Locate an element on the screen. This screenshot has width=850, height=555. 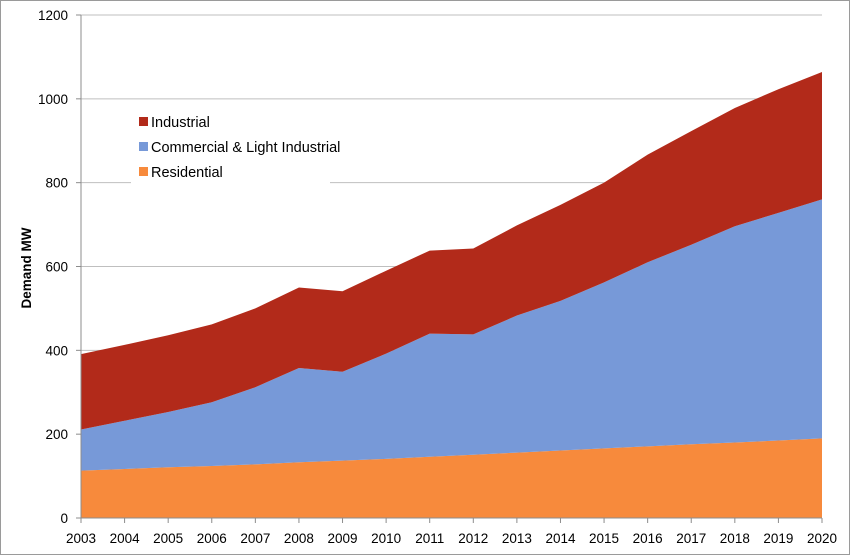
x-tick-label: 2004 is located at coordinates (125, 538).